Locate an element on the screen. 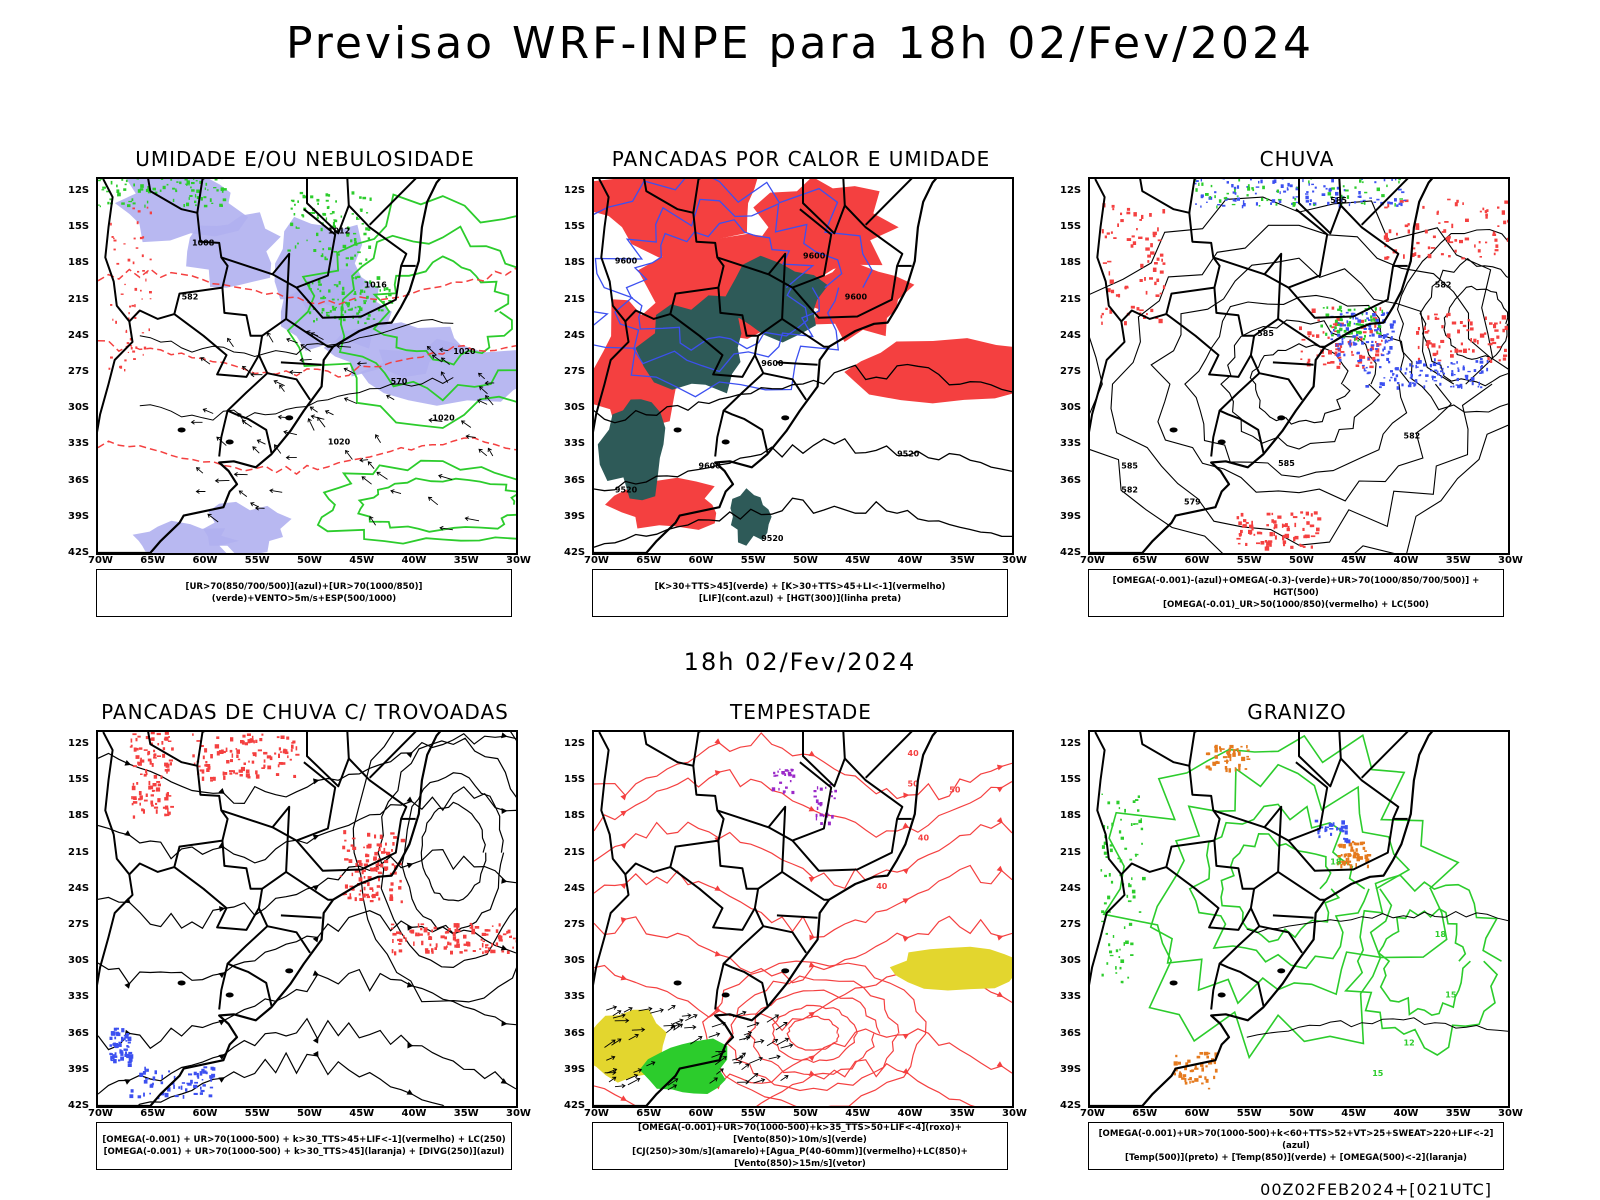 The image size is (1600, 1200). panel-title: TEMPESTADE is located at coordinates (801, 712).